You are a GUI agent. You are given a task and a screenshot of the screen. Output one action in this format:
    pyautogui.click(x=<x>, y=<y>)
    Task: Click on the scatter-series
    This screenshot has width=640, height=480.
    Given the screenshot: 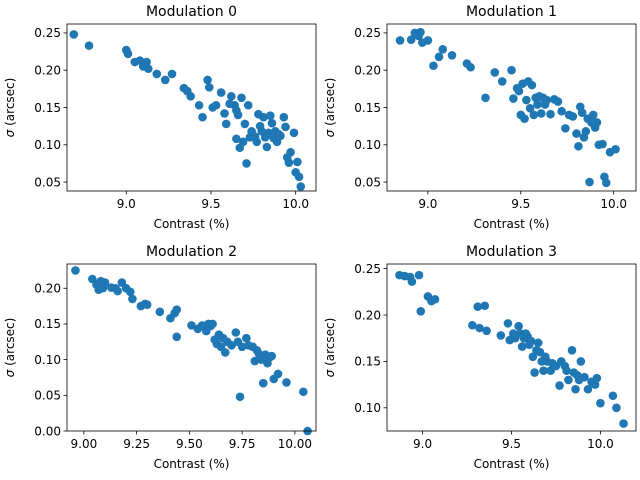 What is the action you would take?
    pyautogui.click(x=191, y=351)
    